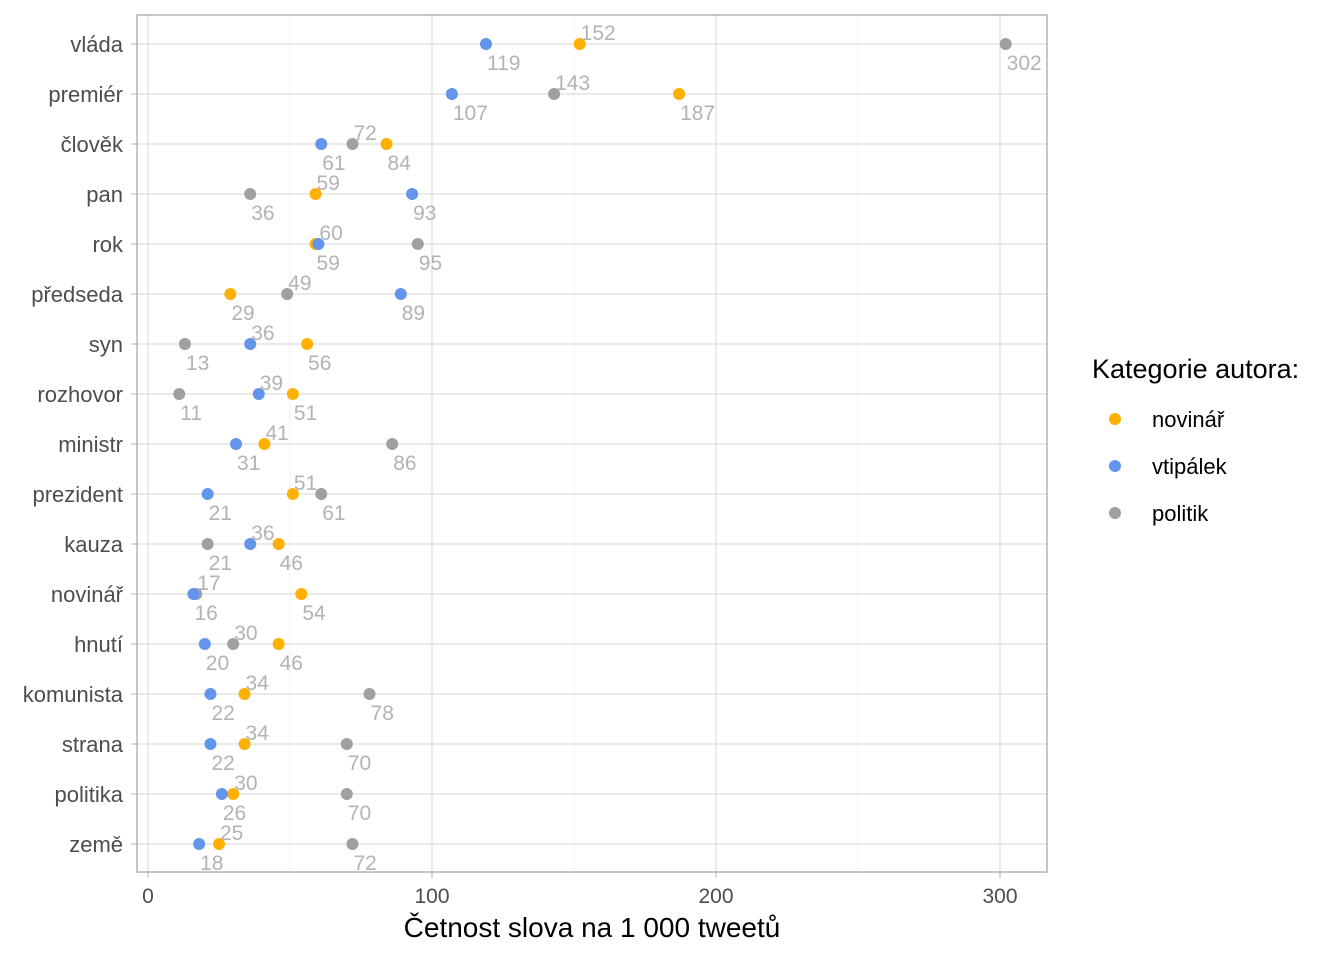 Image resolution: width=1344 pixels, height=960 pixels. I want to click on data-label: 107, so click(470, 113).